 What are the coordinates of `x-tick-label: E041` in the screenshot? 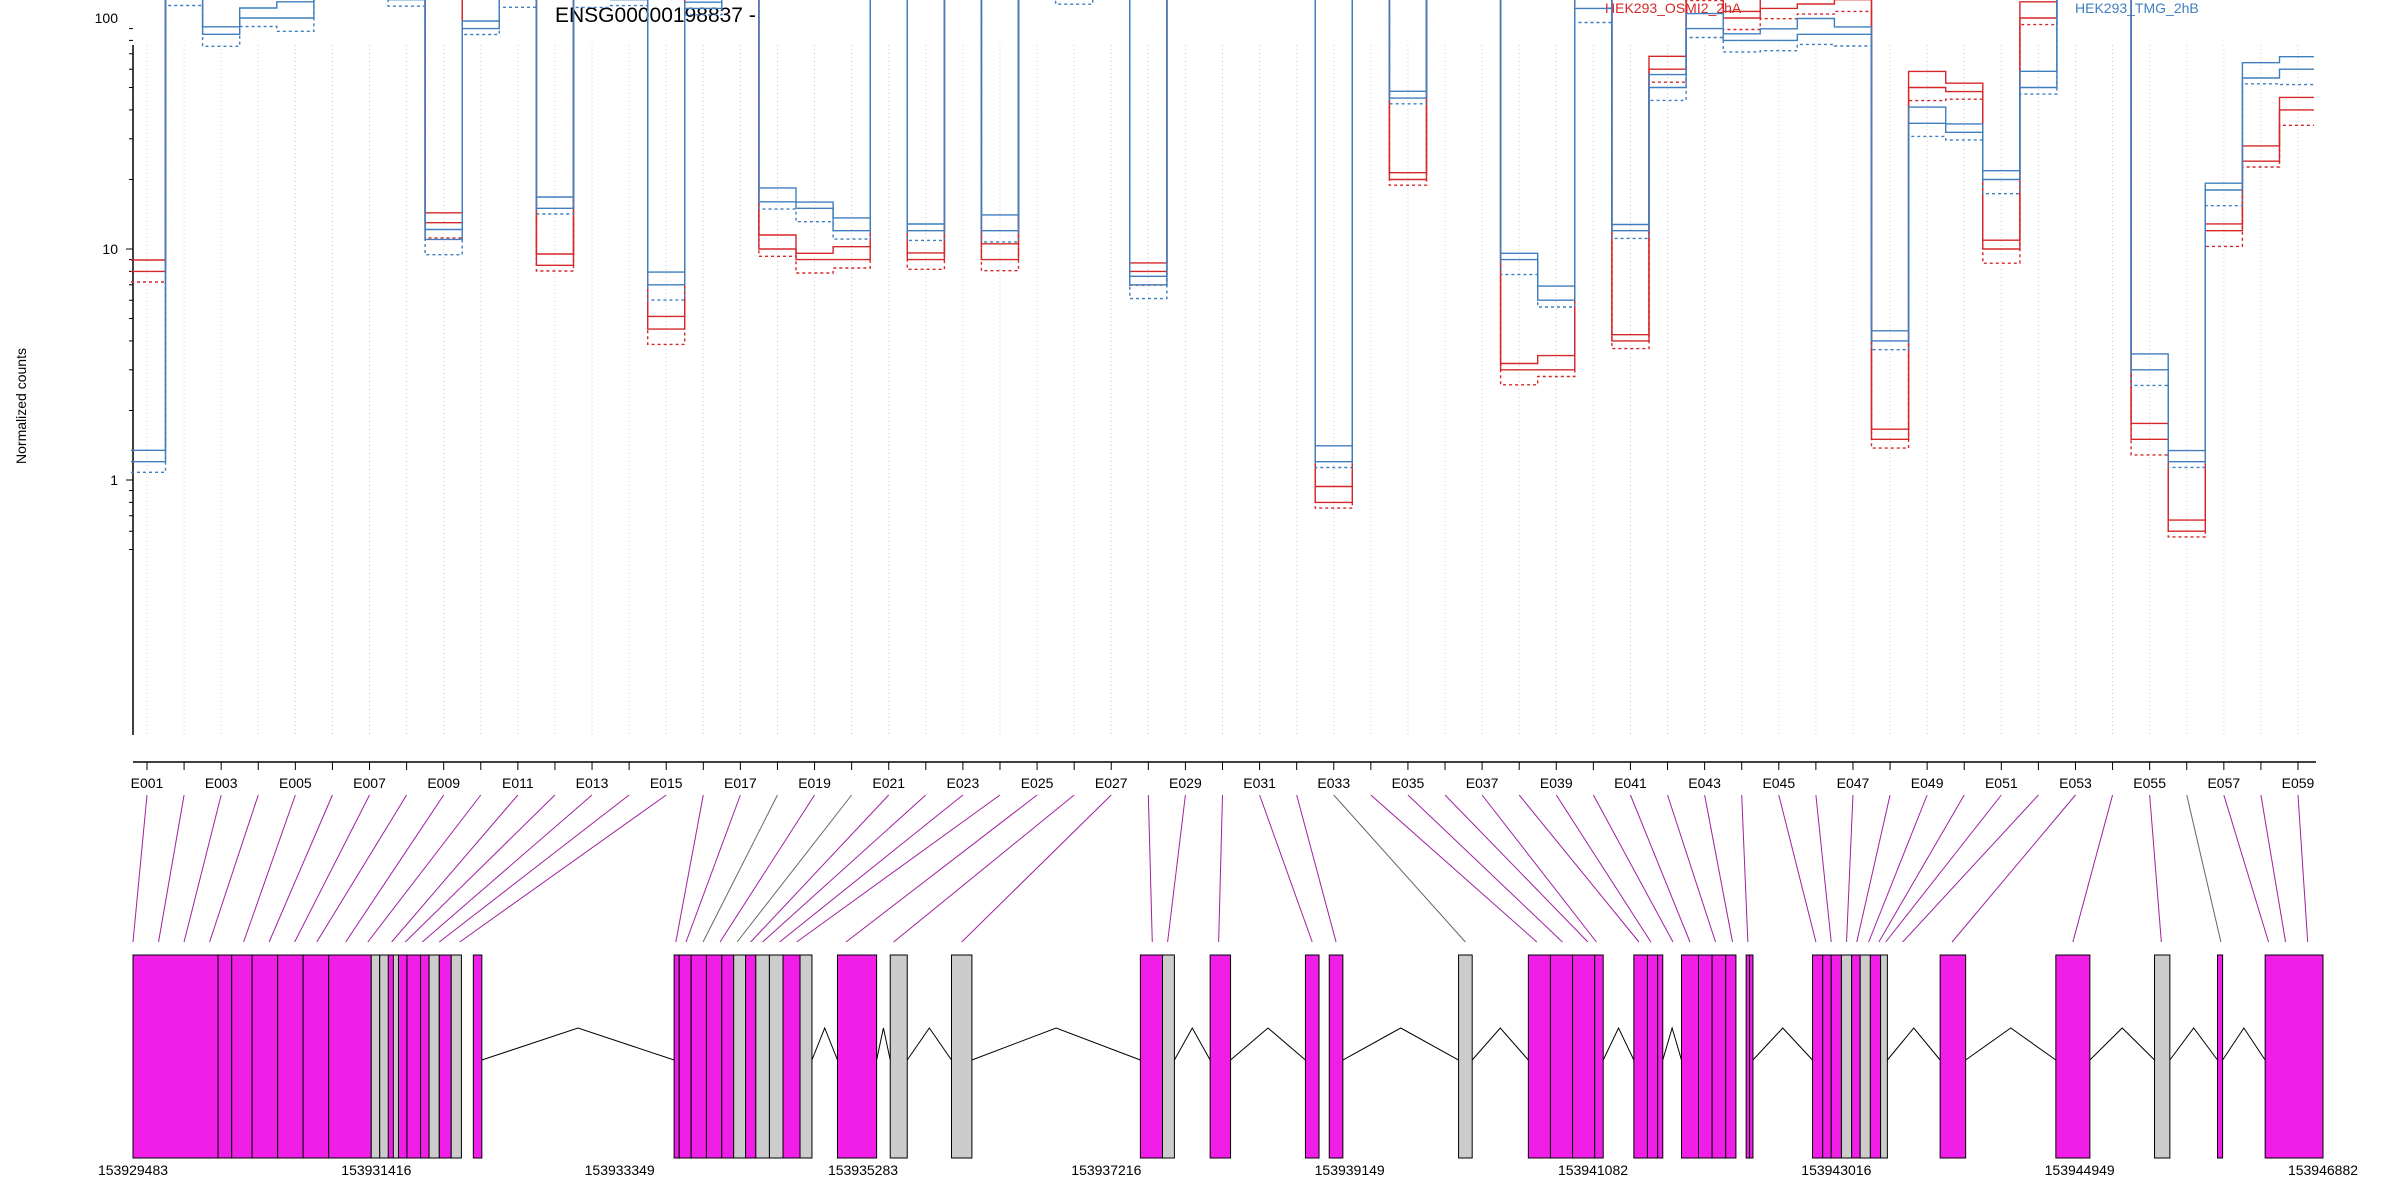 It's located at (1630, 783).